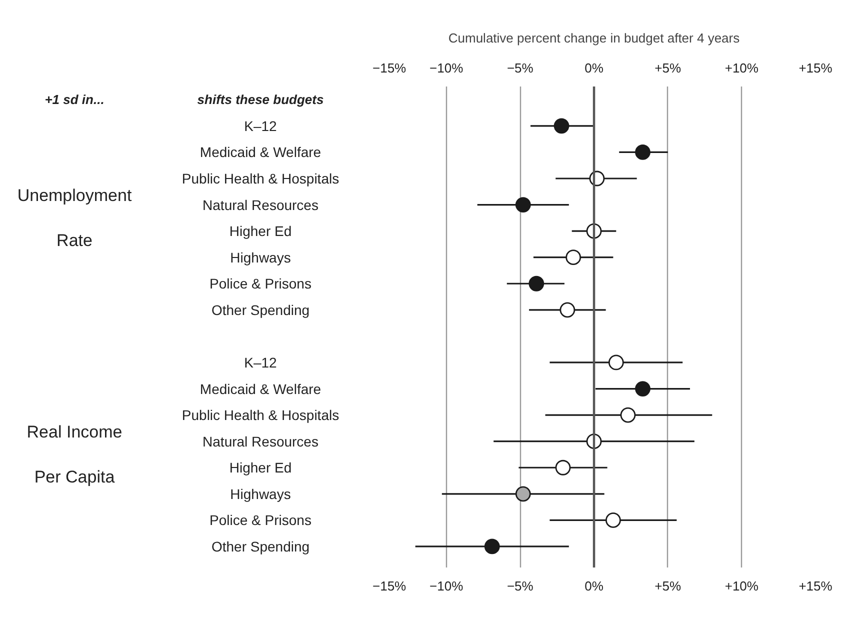 The image size is (848, 624). Describe the element at coordinates (447, 586) in the screenshot. I see `x-tick-label: −10%` at that location.